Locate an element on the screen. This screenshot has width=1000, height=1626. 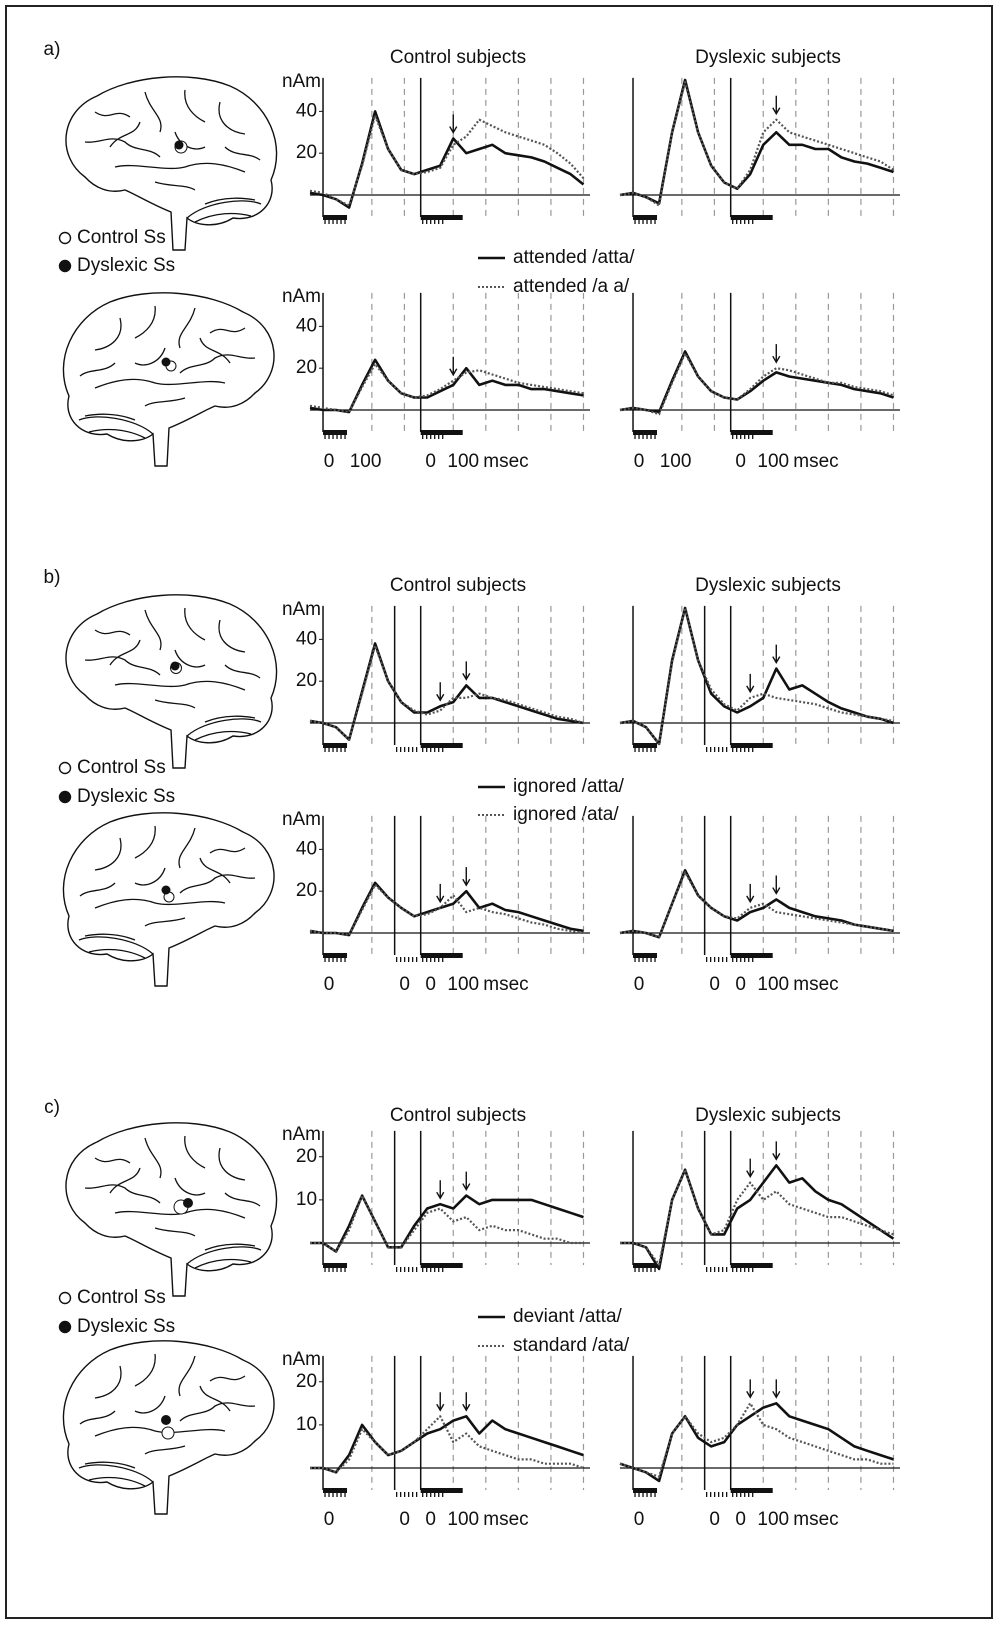
legend-label: ignored /atta/ is located at coordinates (569, 786).